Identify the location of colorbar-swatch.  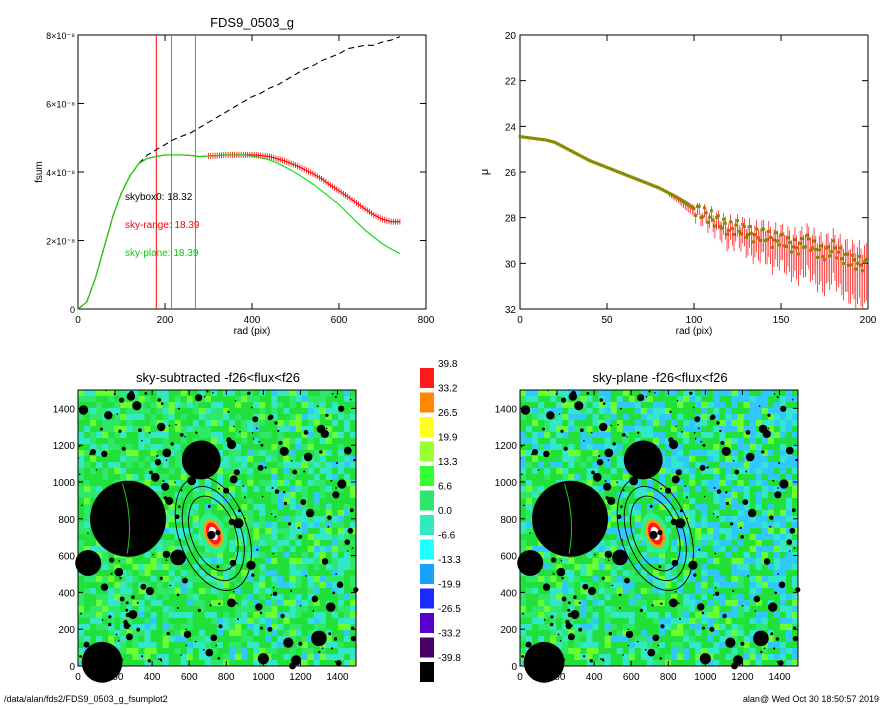
(427, 500).